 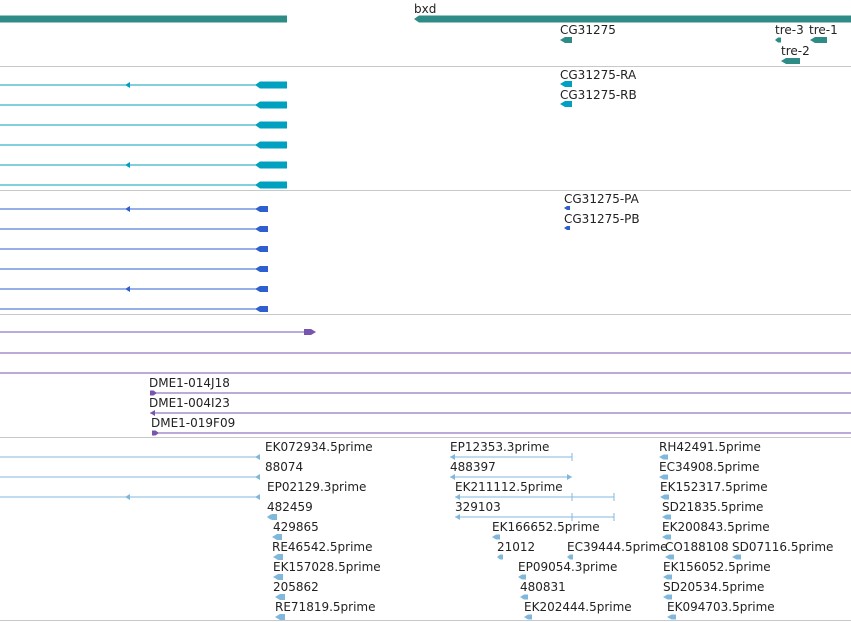 I want to click on clone-label: DME1-004I23, so click(x=189, y=403).